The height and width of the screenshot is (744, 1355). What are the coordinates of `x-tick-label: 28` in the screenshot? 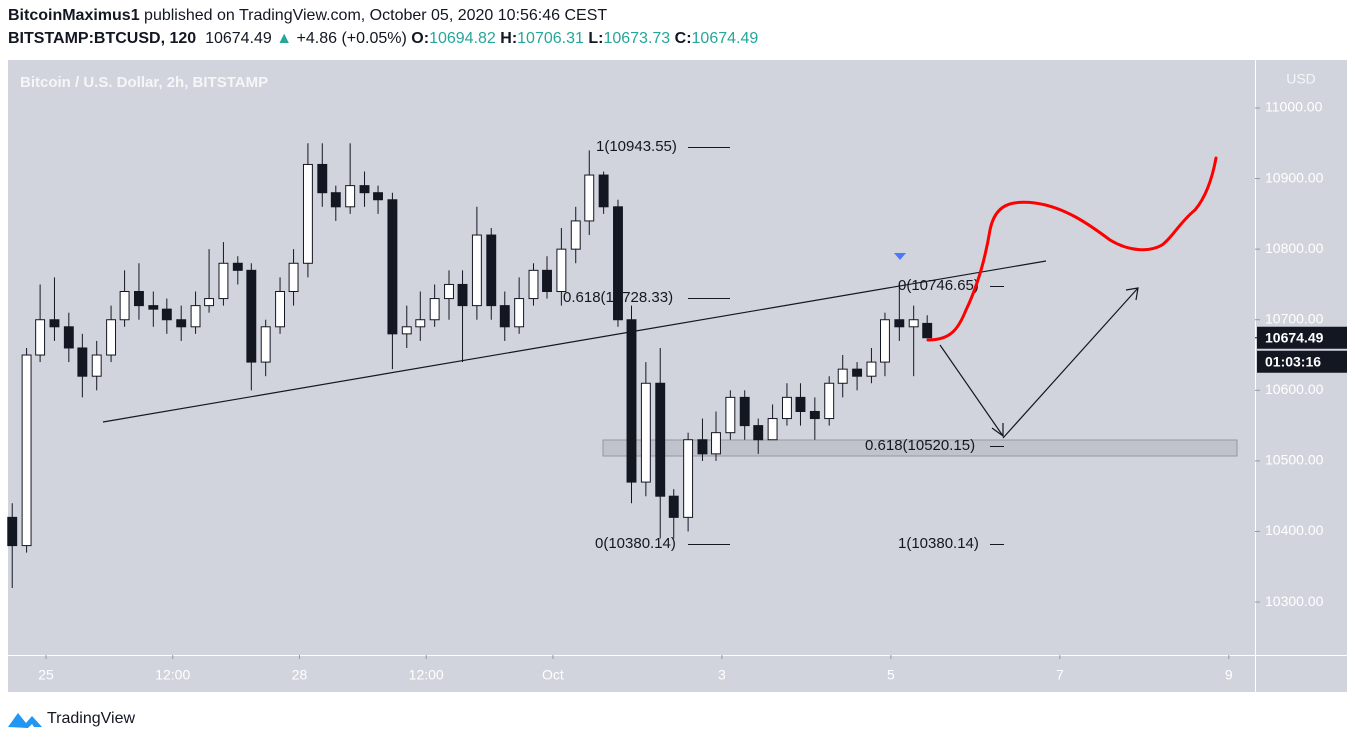 It's located at (300, 675).